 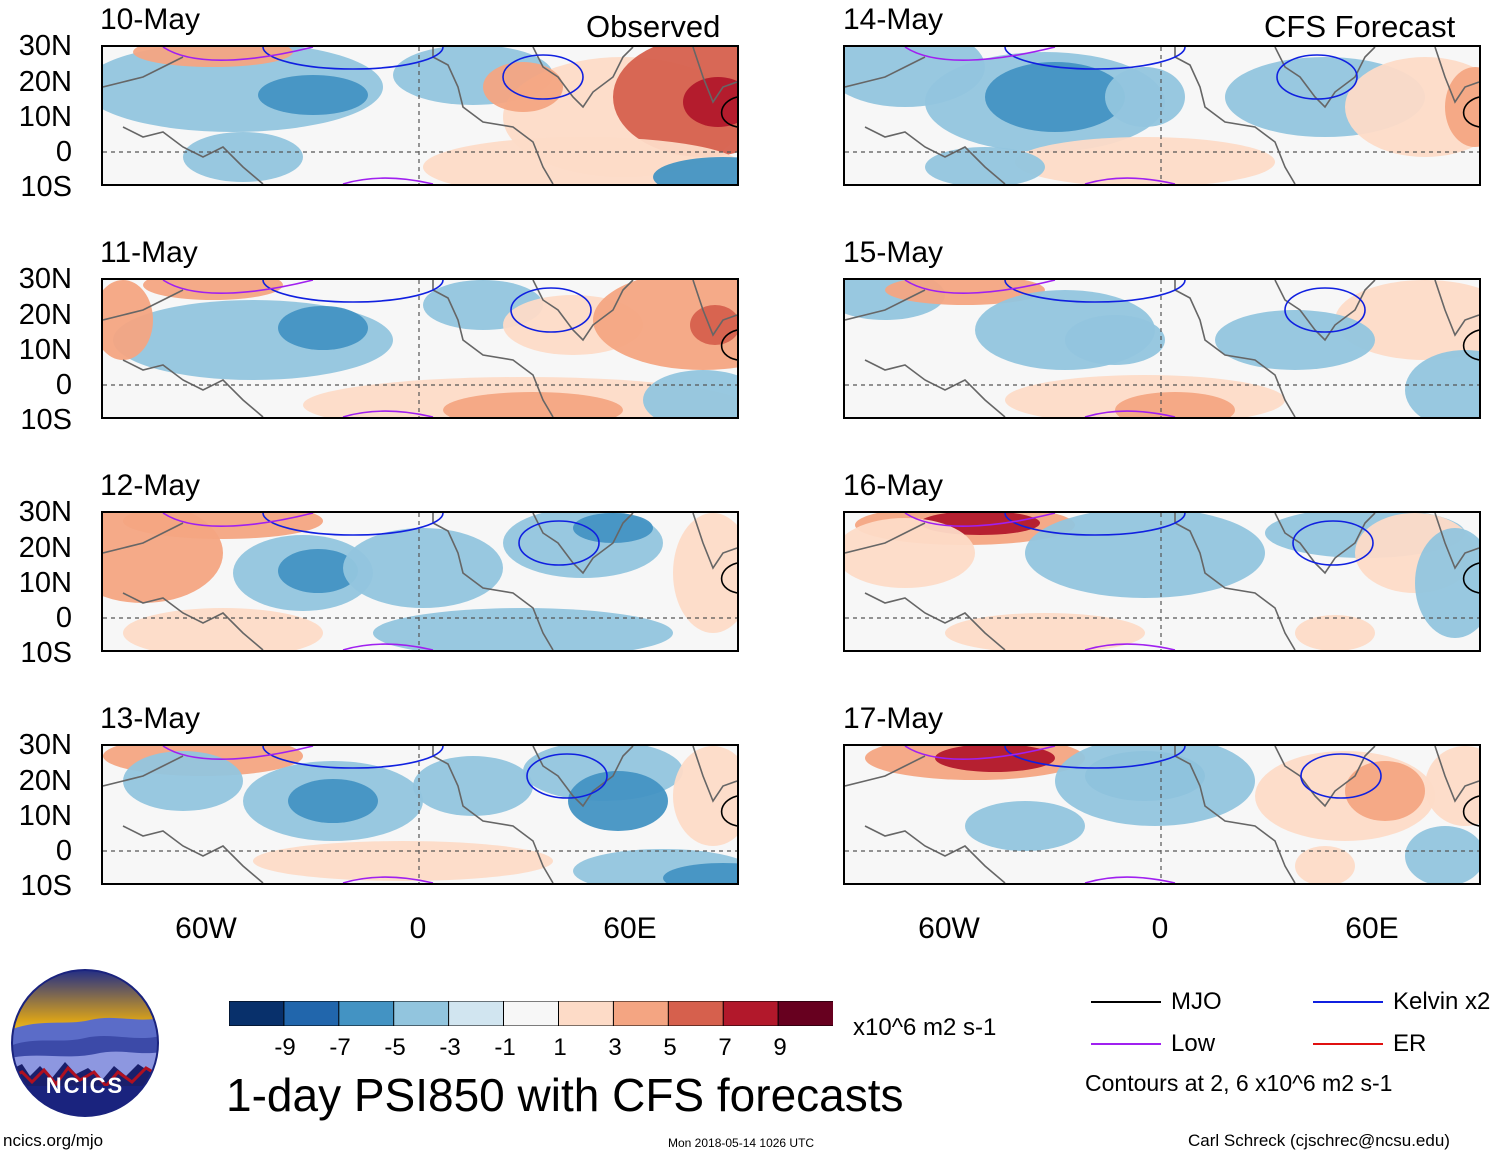 I want to click on map-panel-10-may, so click(x=420, y=115).